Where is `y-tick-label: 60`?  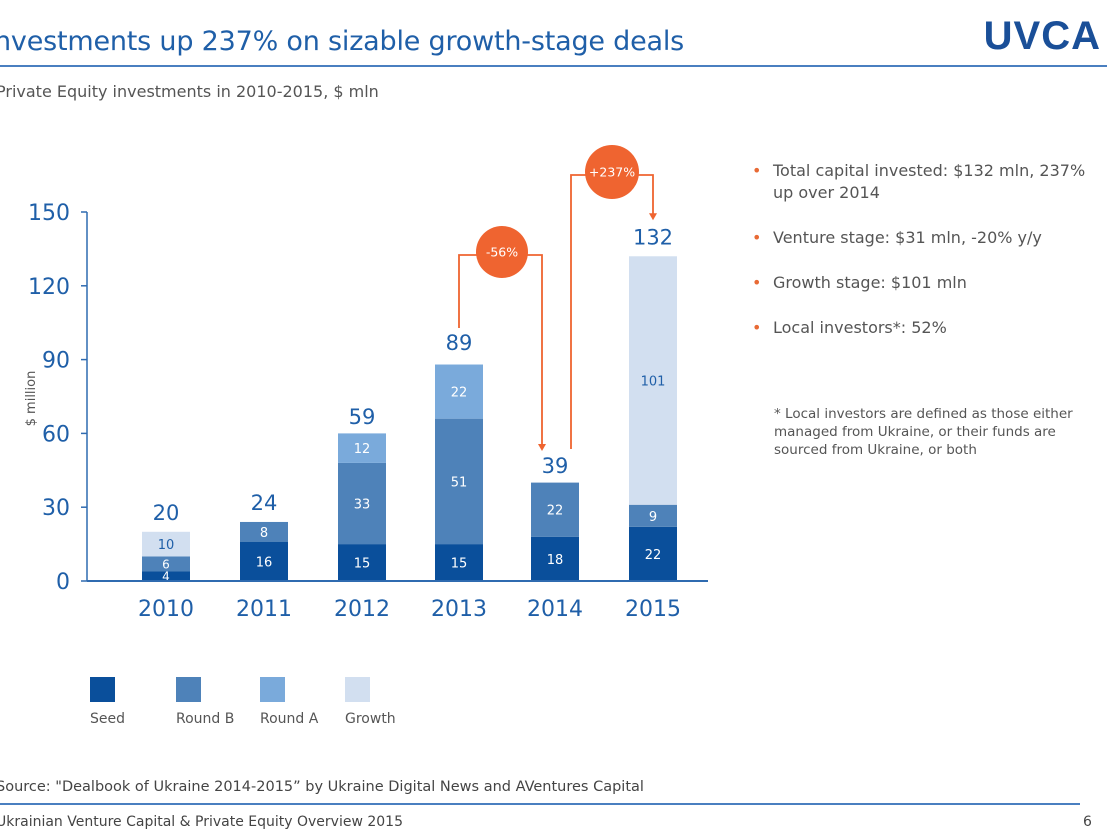 y-tick-label: 60 is located at coordinates (56, 434).